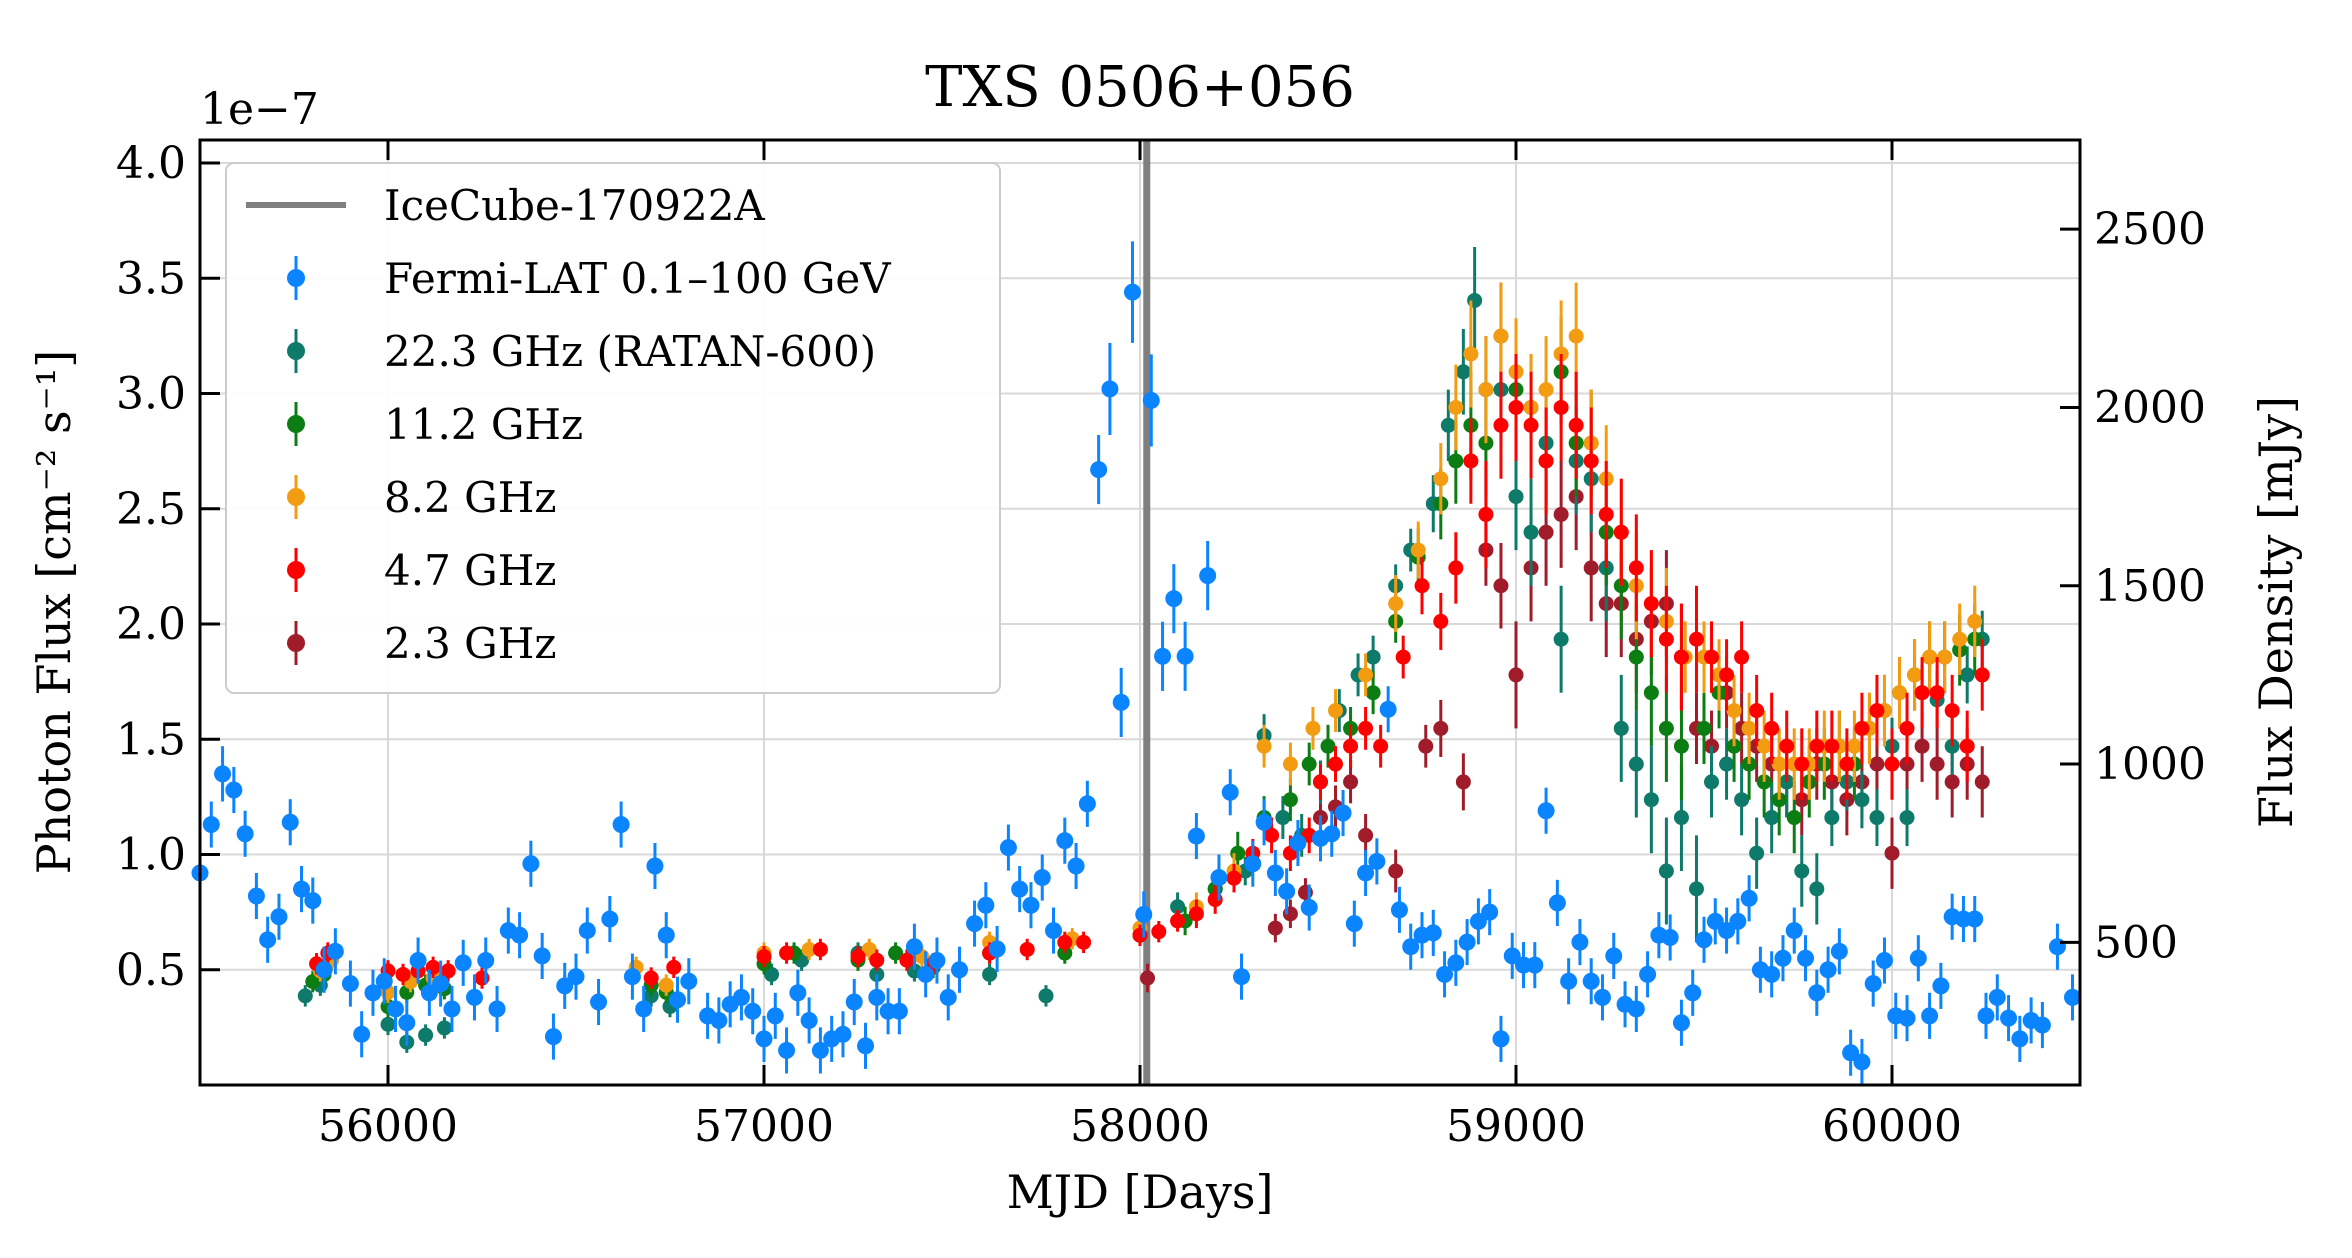 This screenshot has width=2352, height=1258. What do you see at coordinates (574, 205) in the screenshot?
I see `legend-label-icecube: IceCube-170922A` at bounding box center [574, 205].